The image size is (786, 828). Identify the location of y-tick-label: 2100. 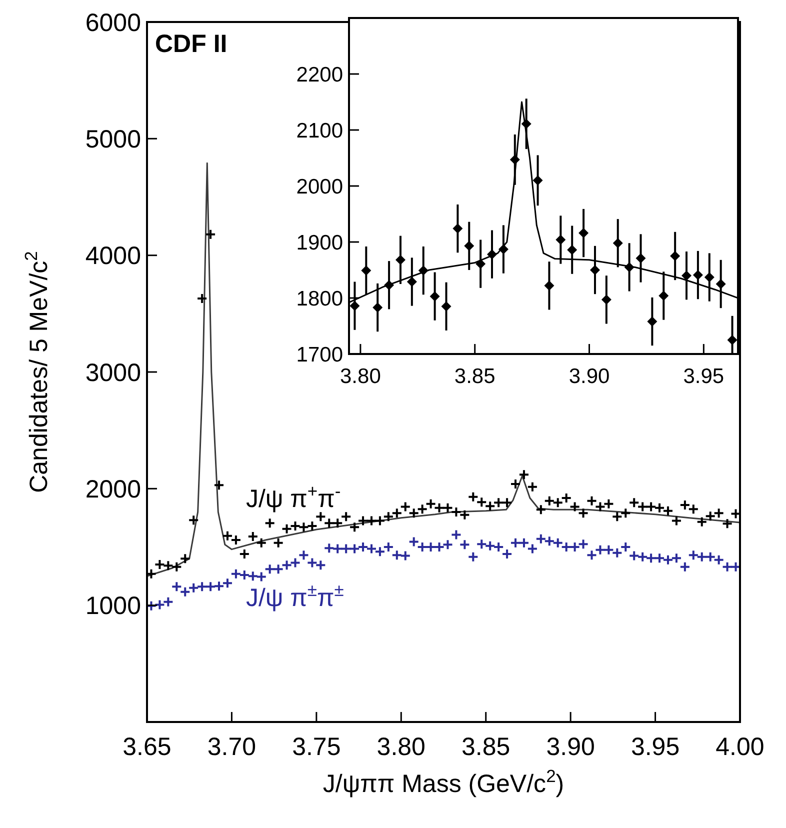
(319, 130).